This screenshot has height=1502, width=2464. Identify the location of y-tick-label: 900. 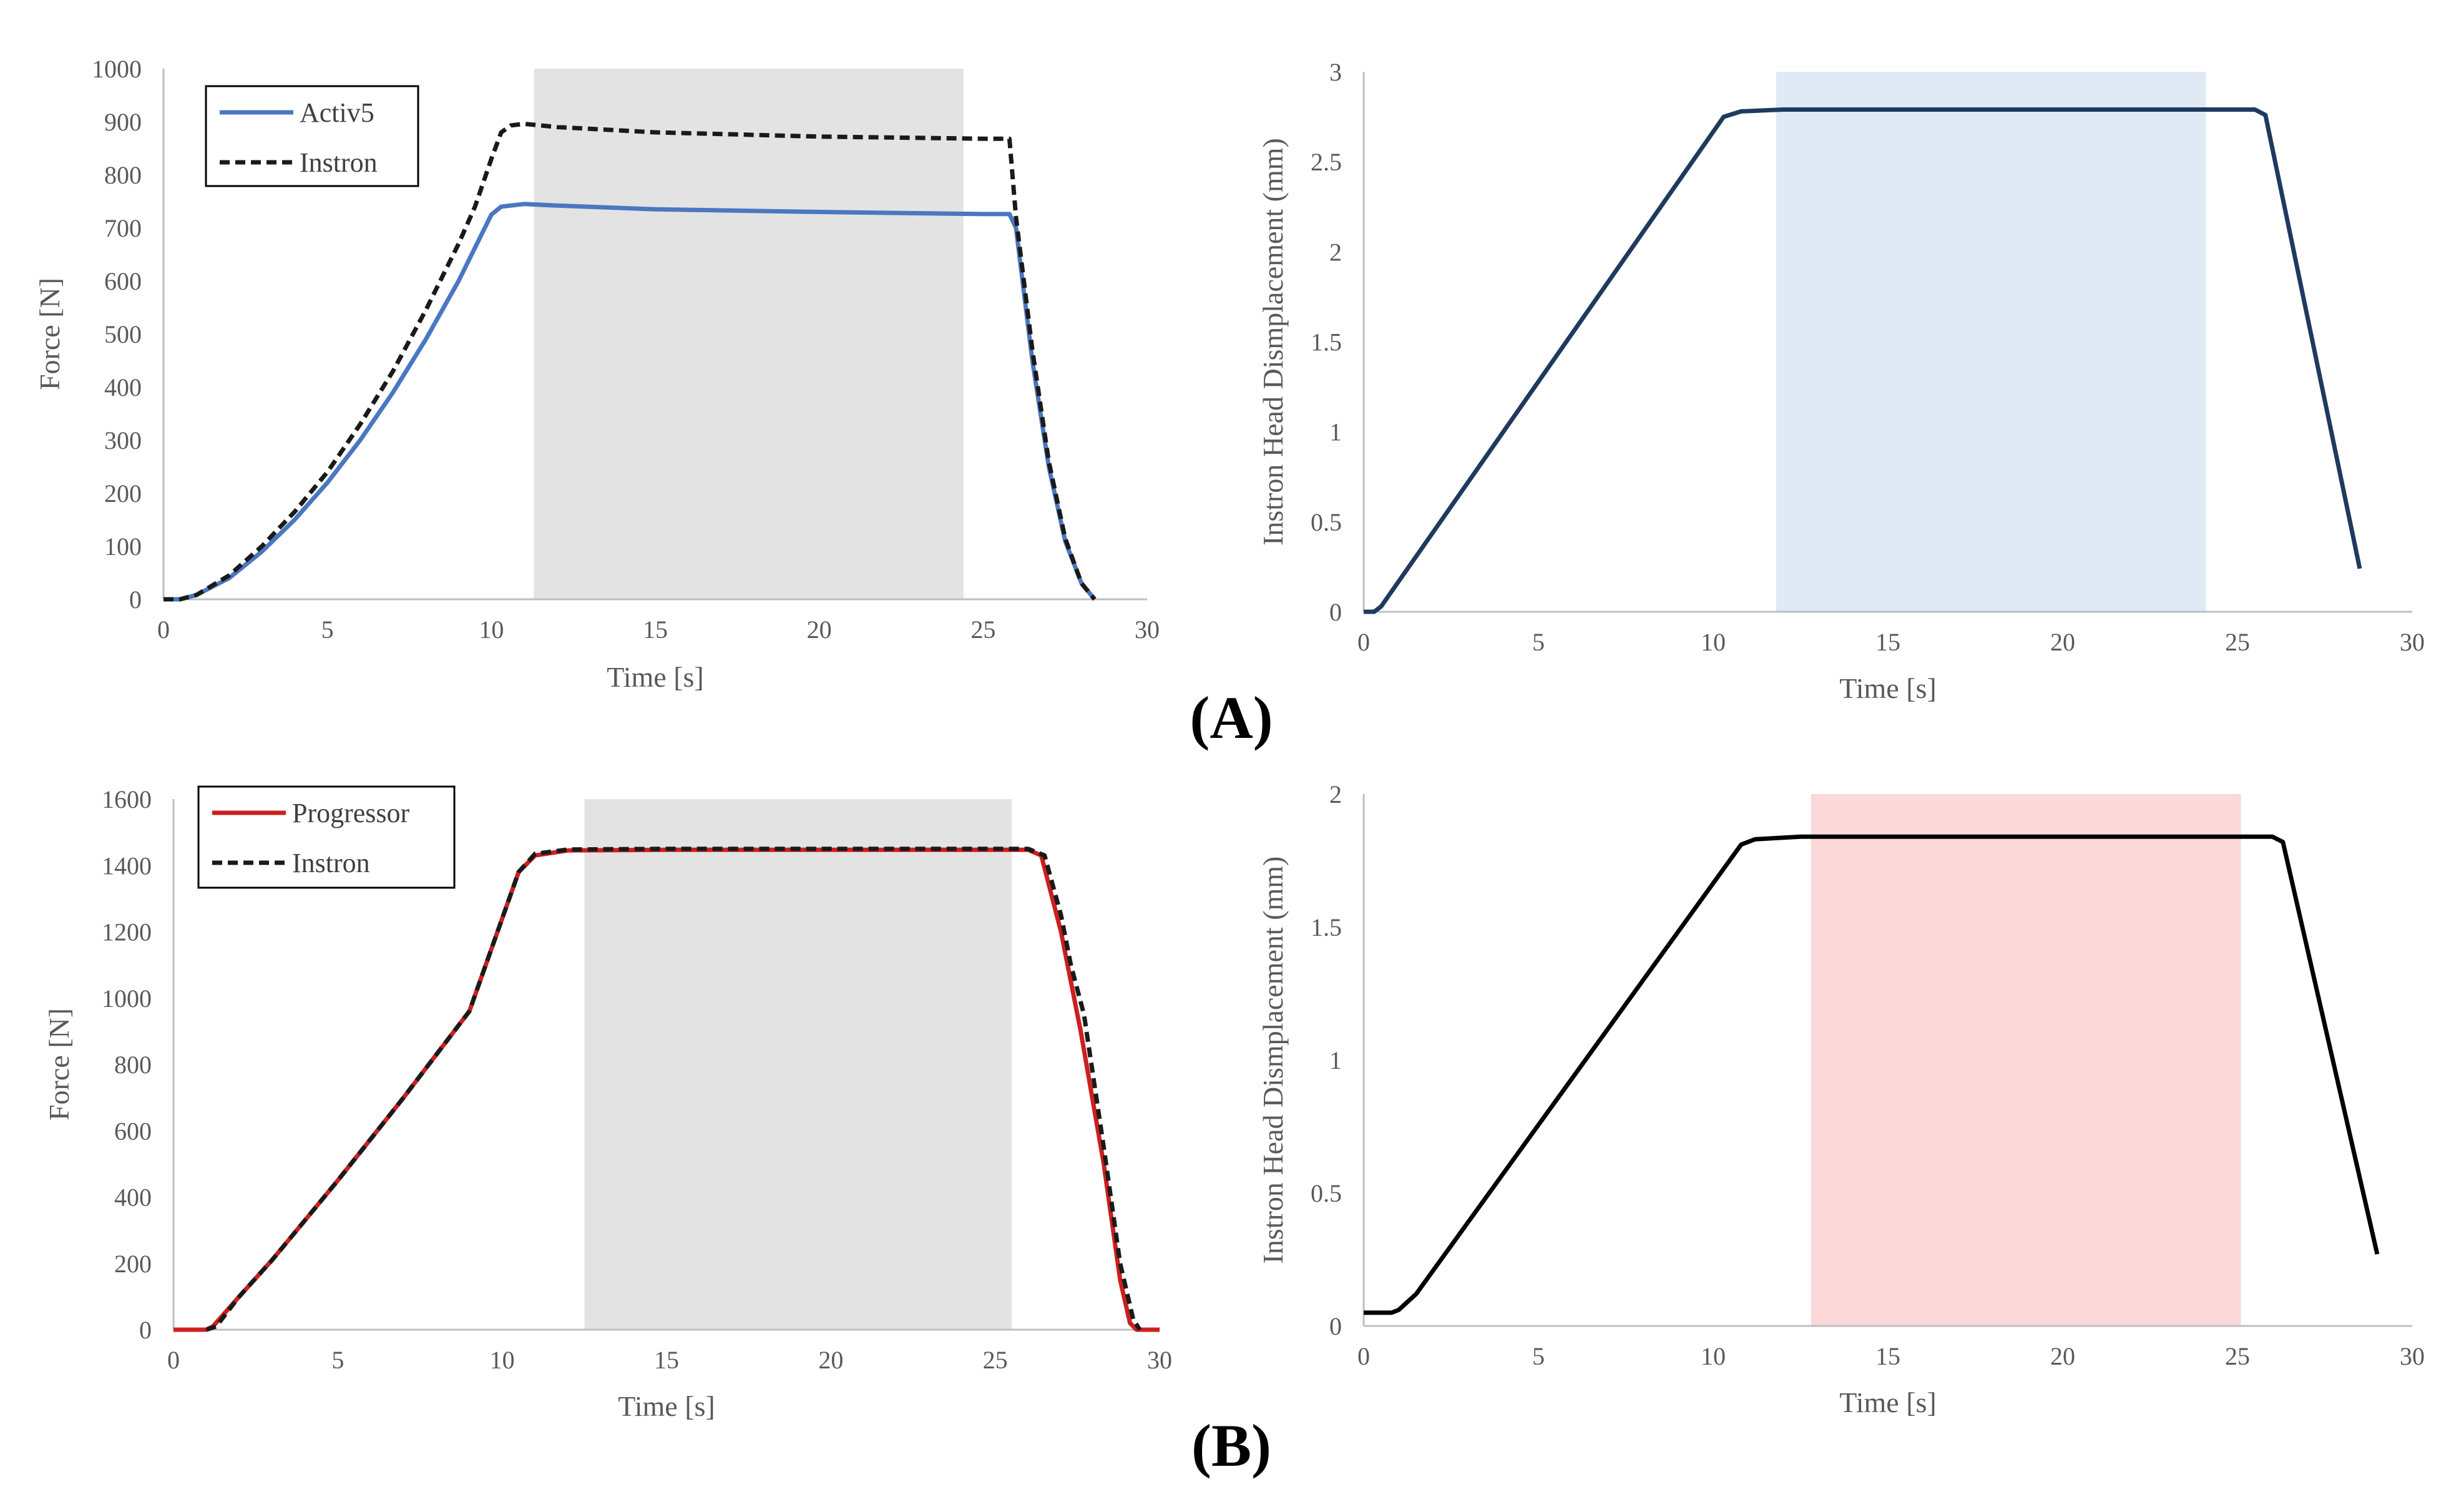
(123, 122).